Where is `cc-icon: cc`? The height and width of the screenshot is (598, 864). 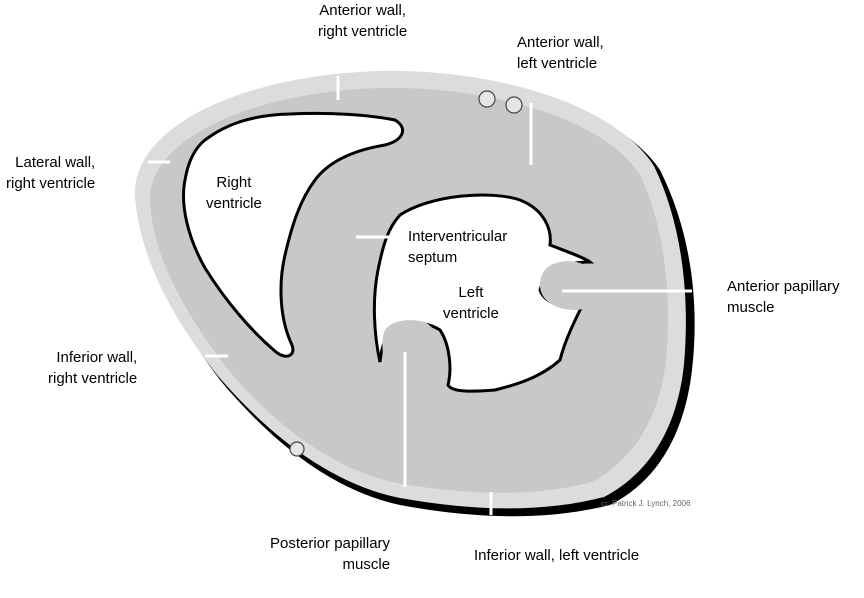
cc-icon: cc is located at coordinates (604, 504).